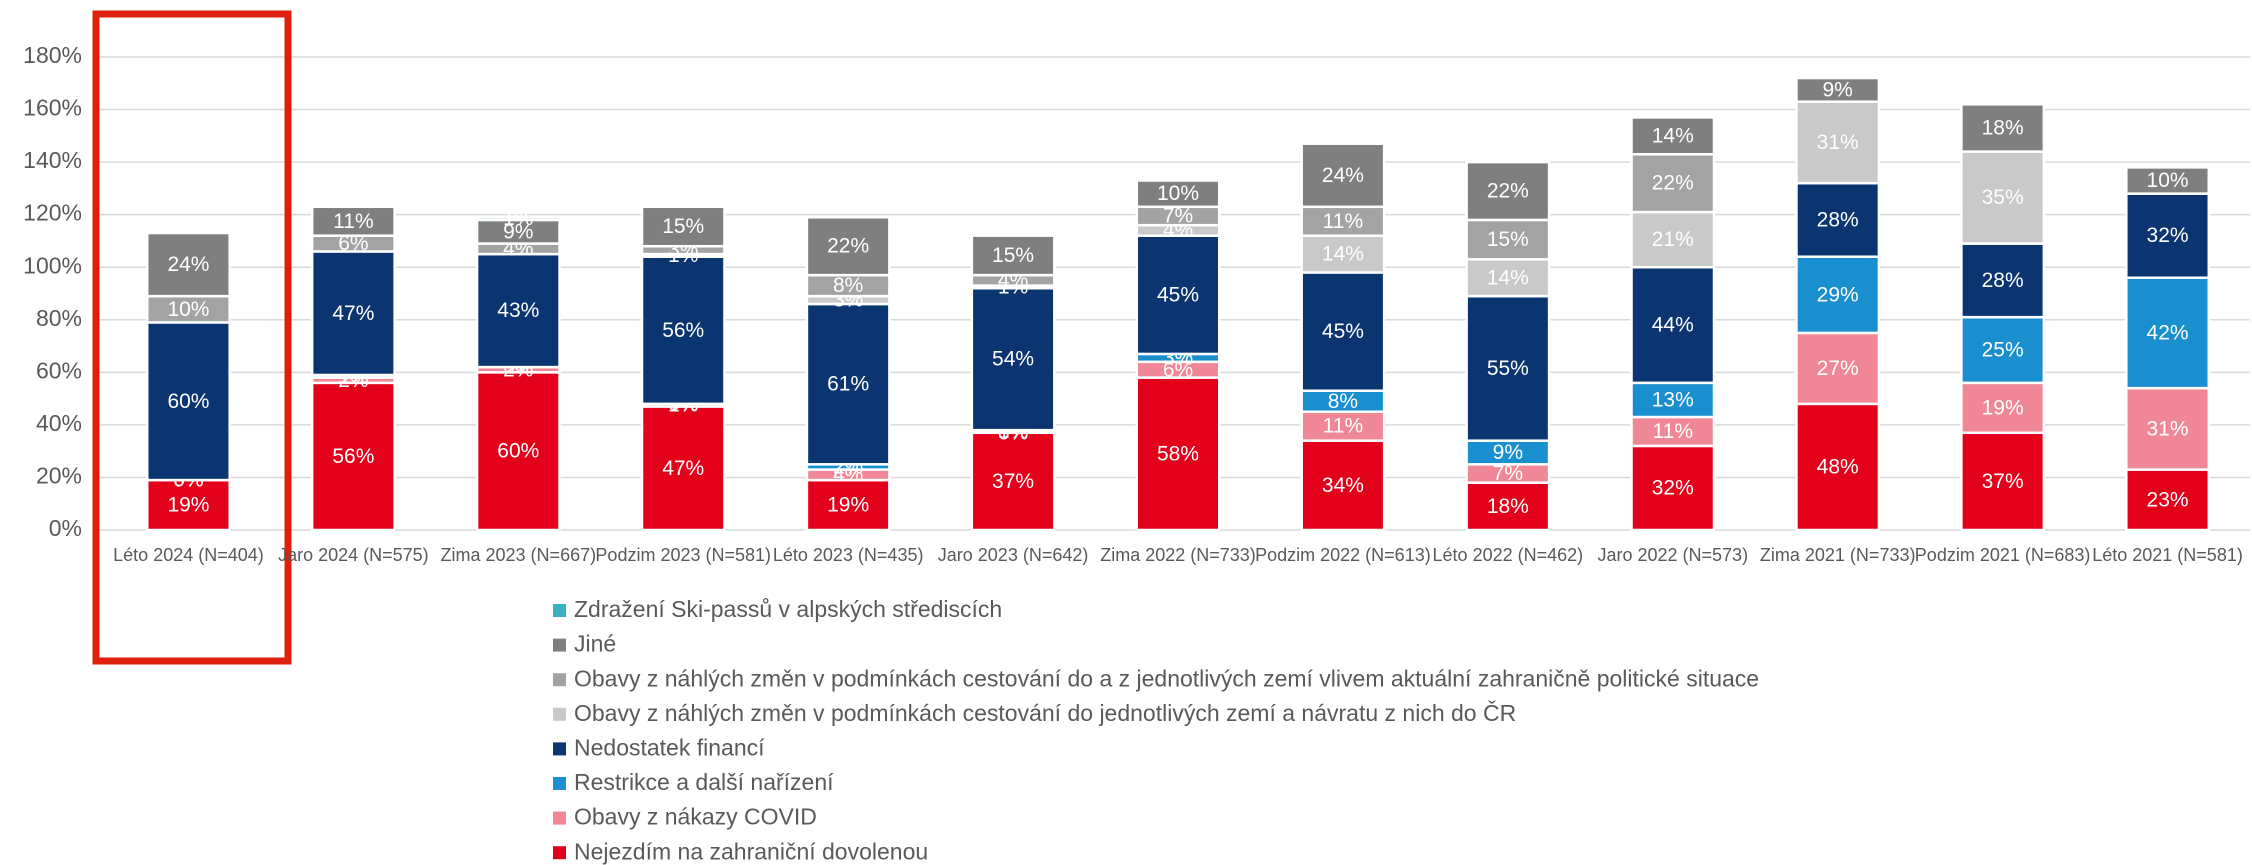 The width and height of the screenshot is (2252, 865). I want to click on value-label: 47%, so click(353, 313).